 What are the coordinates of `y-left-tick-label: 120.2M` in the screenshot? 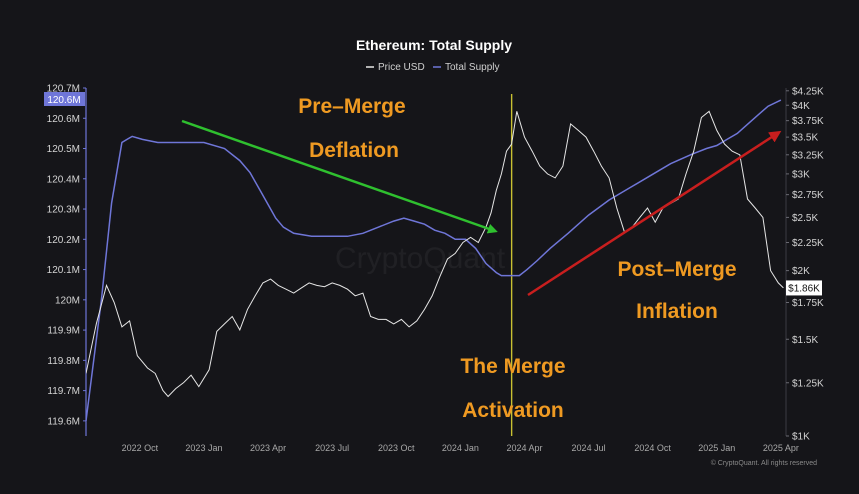 It's located at (63, 240).